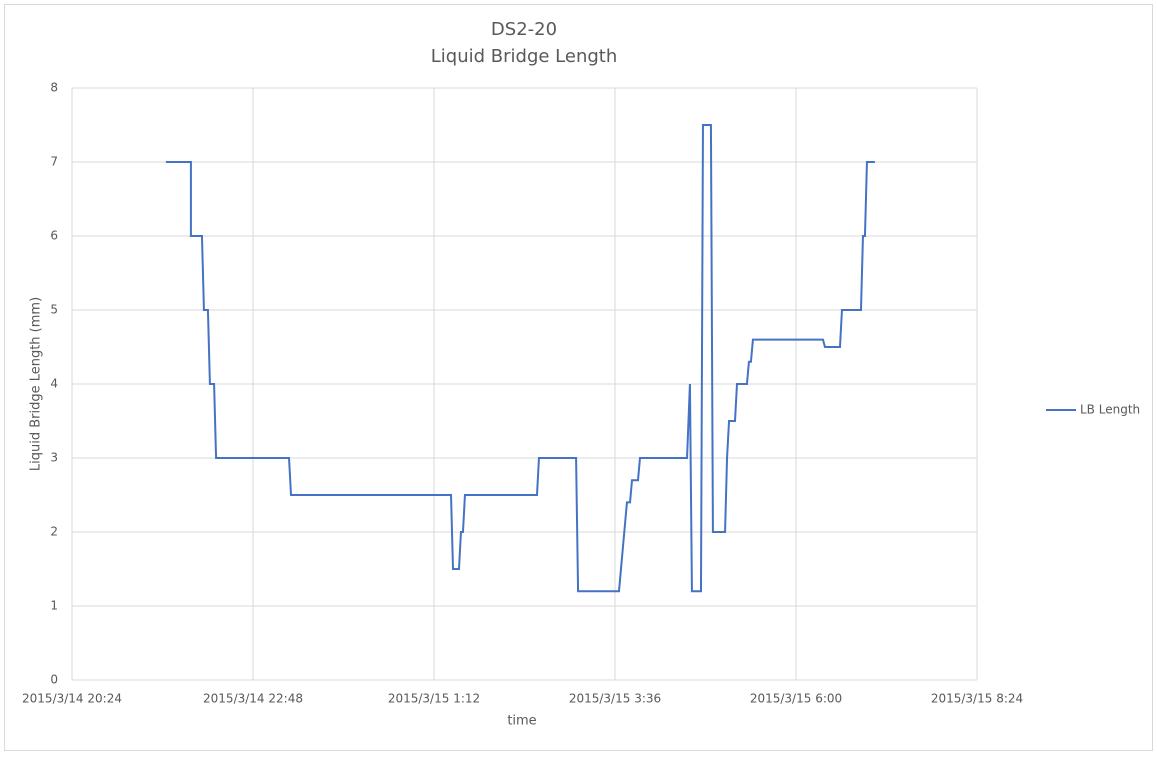 The height and width of the screenshot is (760, 1157). I want to click on y-tick-label: 5, so click(54, 310).